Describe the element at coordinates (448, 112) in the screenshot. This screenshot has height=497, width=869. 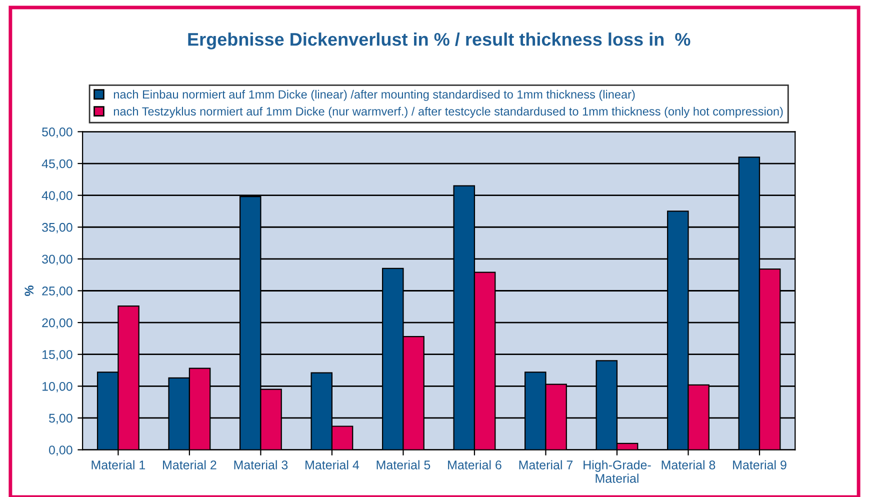
I see `legend-label: nach Testzyklus normiert auf 1mm Dicke (nur warmverf.) / after testcycle standardused to 1mm thickness (only hot compression)` at that location.